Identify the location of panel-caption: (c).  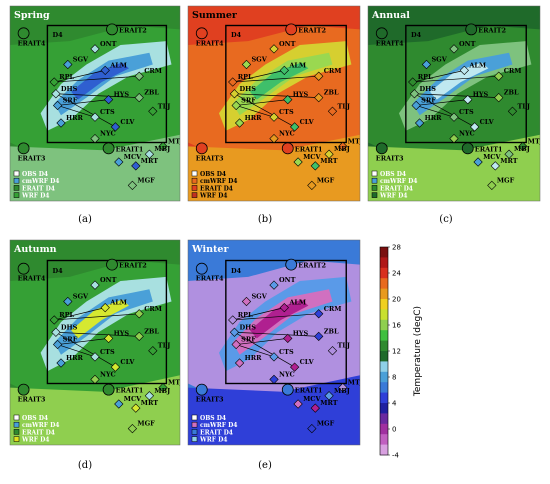
(446, 219).